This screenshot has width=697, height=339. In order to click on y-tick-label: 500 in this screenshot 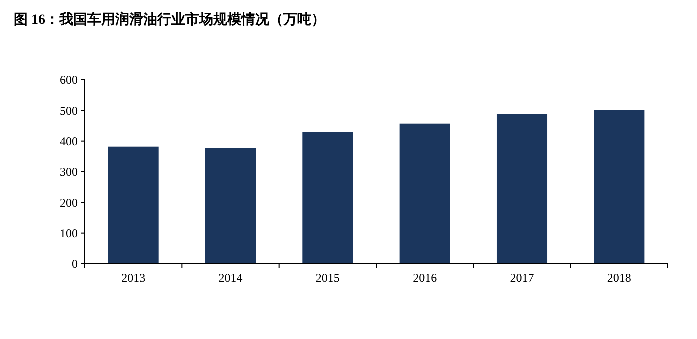, I will do `click(69, 111)`.